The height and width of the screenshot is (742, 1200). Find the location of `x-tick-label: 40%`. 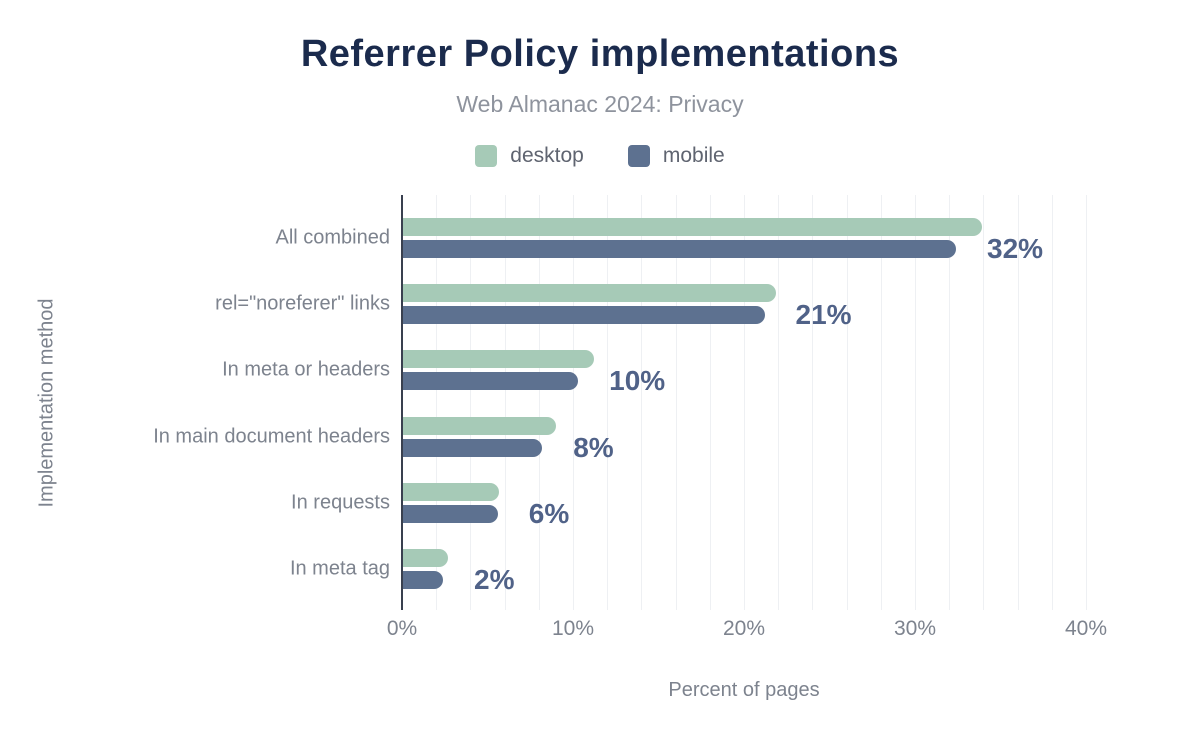

x-tick-label: 40% is located at coordinates (1086, 628).